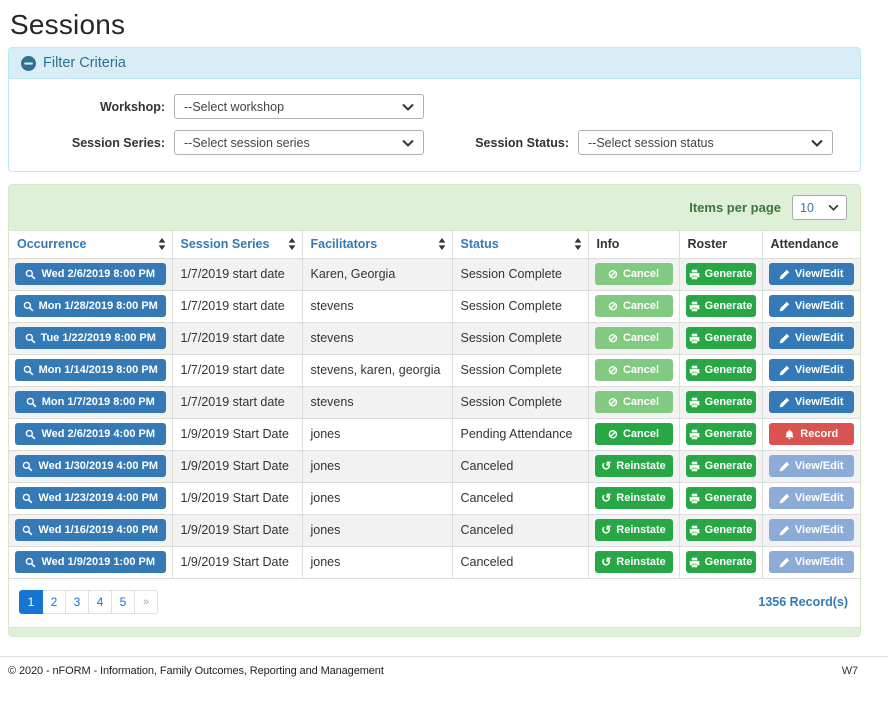  Describe the element at coordinates (98, 433) in the screenshot. I see `occurrence-label: Wed 2/6/2019 4:00 PM` at that location.